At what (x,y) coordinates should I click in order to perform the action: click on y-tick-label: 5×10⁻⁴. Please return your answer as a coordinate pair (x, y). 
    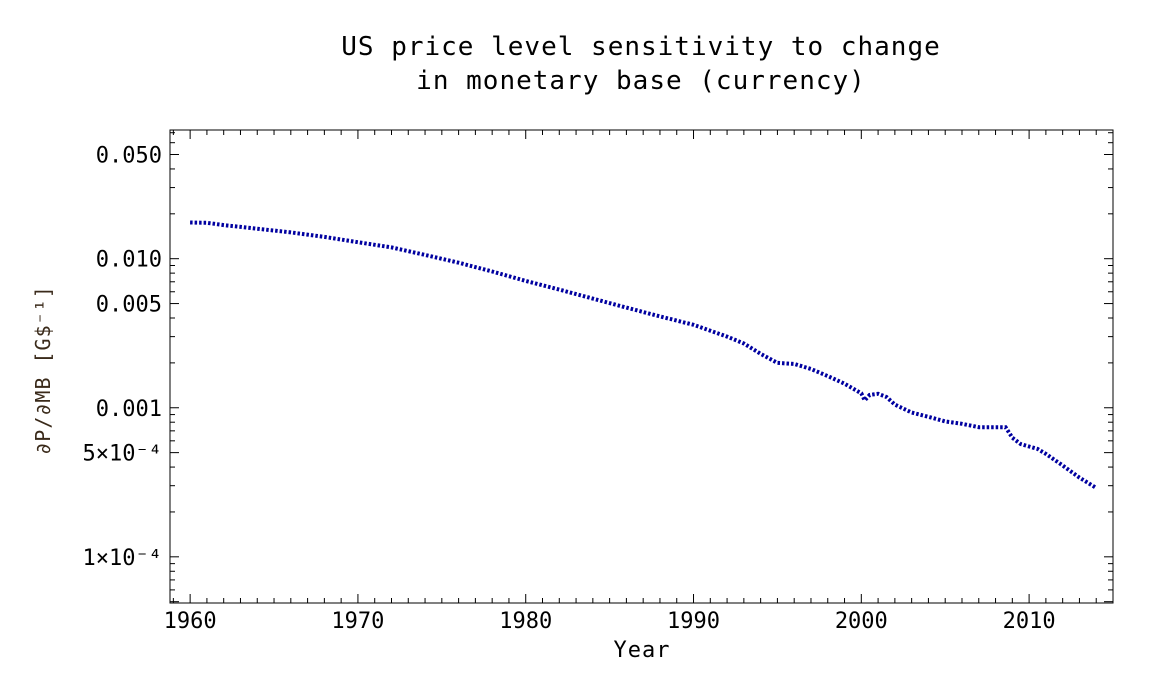
    Looking at the image, I should click on (122, 454).